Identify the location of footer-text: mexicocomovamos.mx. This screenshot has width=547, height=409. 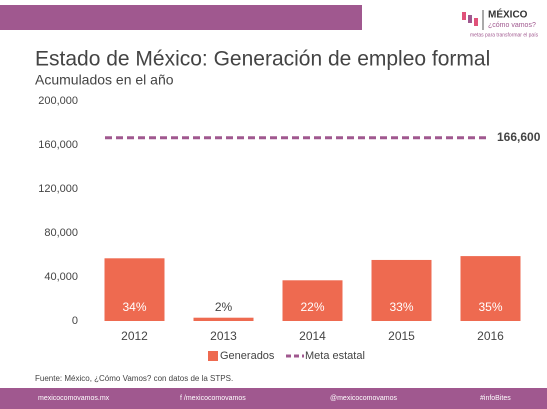
(74, 398).